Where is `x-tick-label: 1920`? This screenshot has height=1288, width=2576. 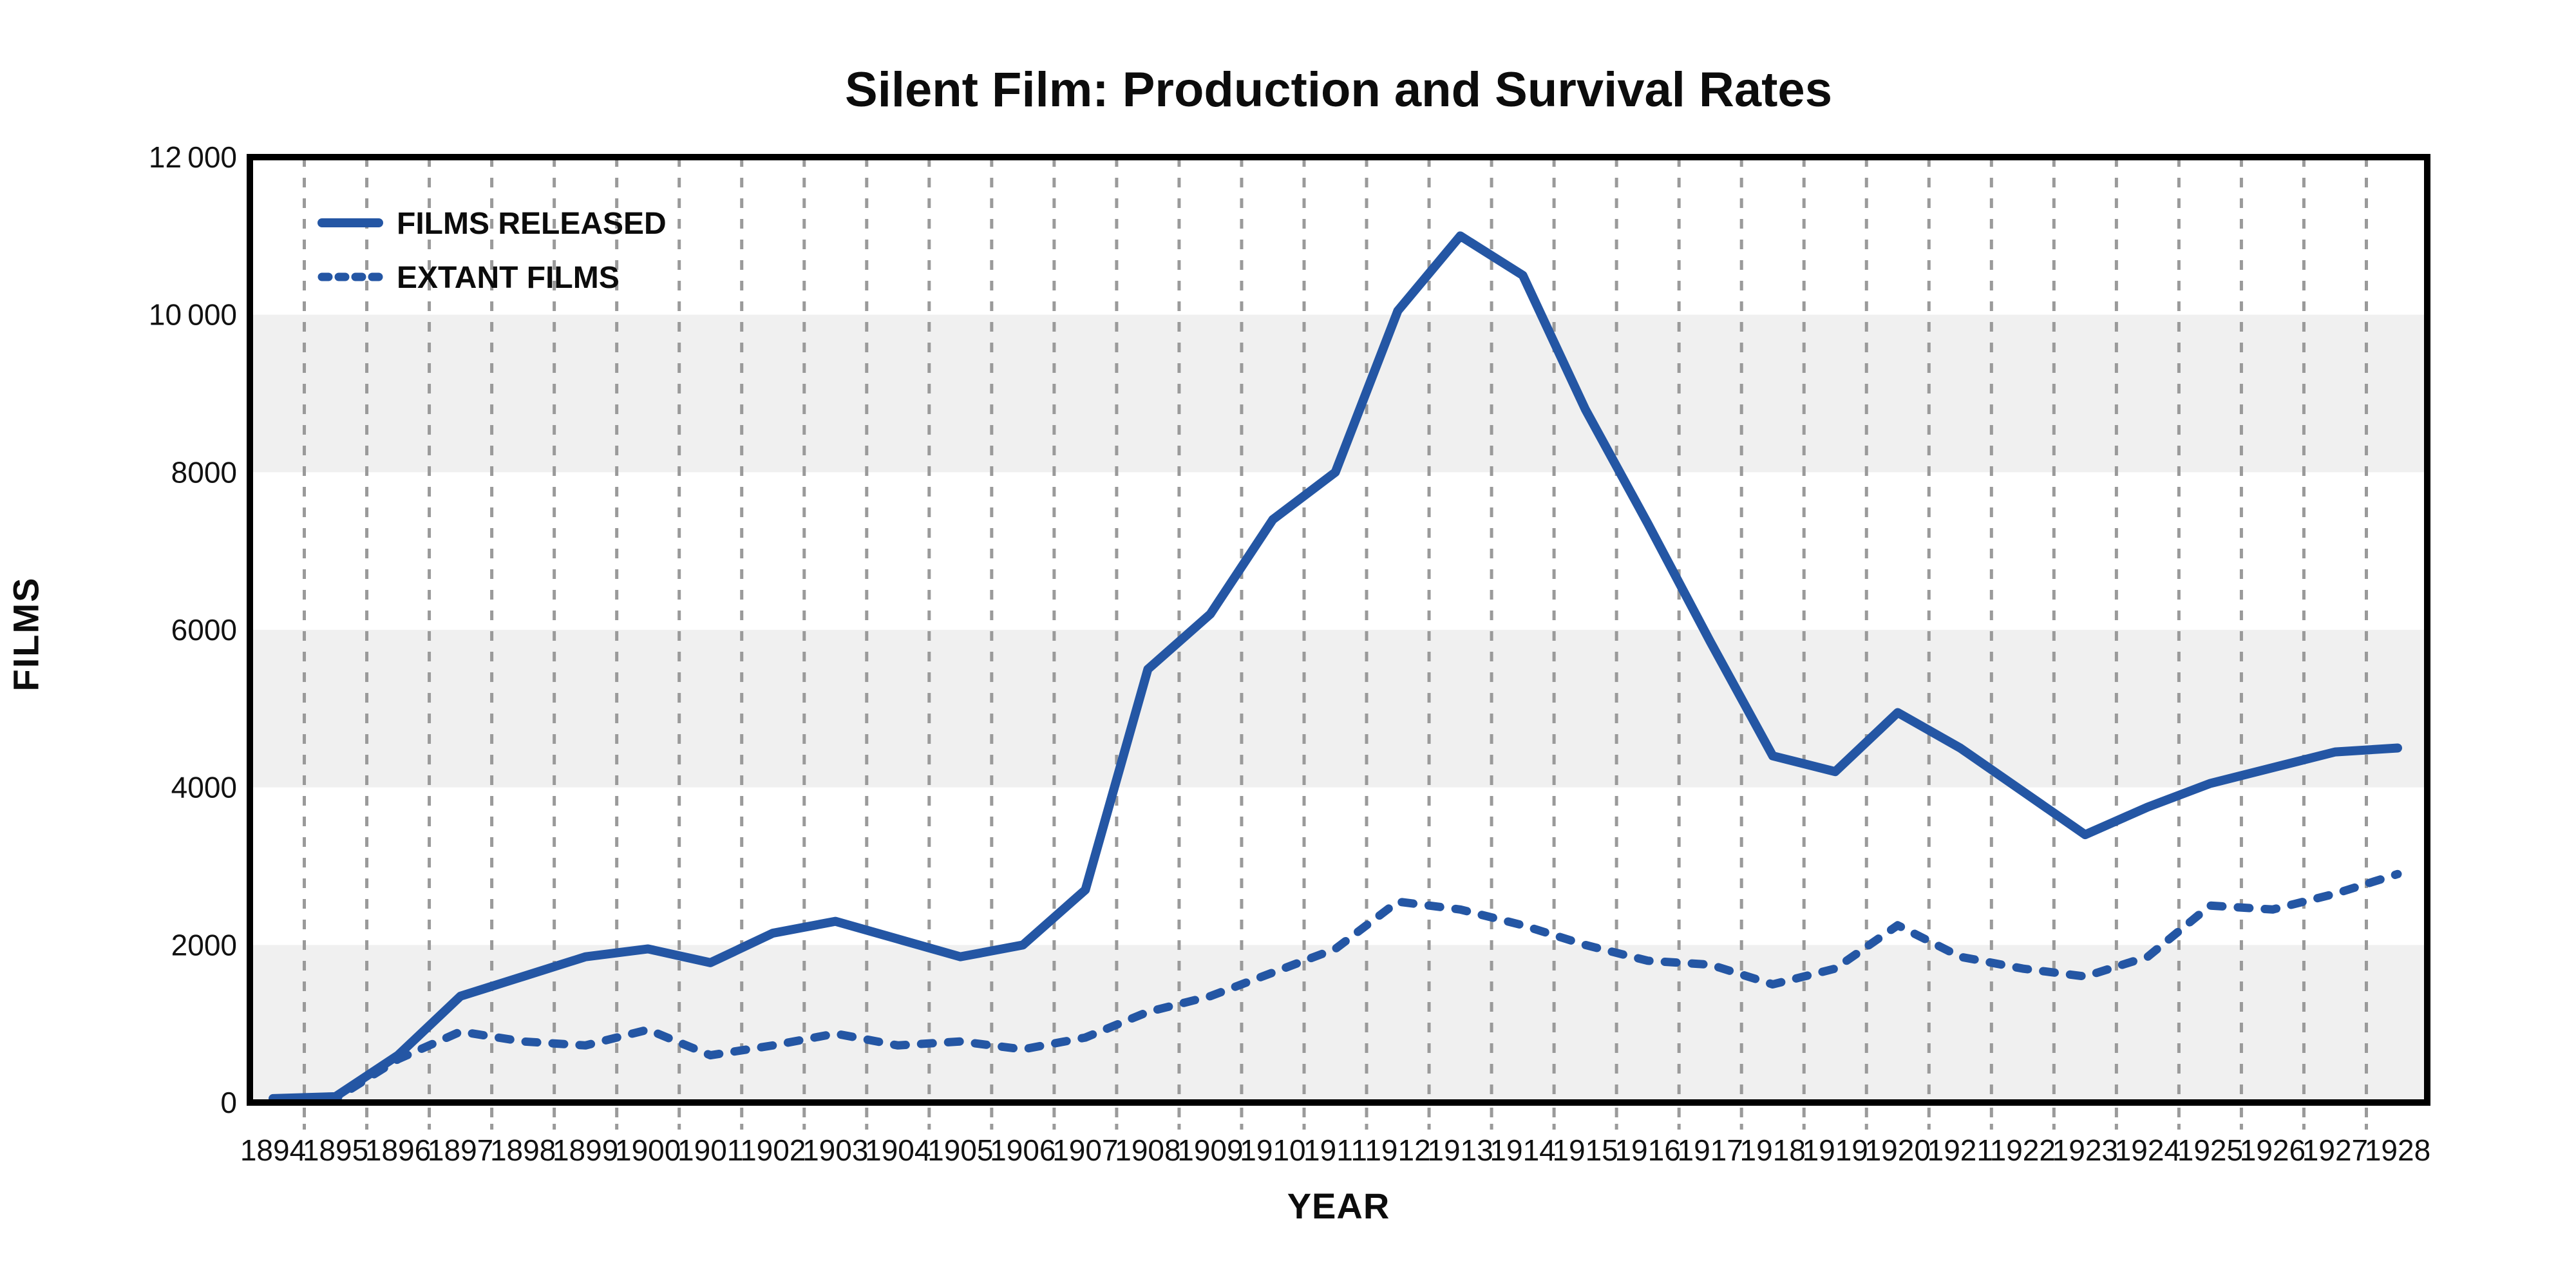
x-tick-label: 1920 is located at coordinates (1898, 1150).